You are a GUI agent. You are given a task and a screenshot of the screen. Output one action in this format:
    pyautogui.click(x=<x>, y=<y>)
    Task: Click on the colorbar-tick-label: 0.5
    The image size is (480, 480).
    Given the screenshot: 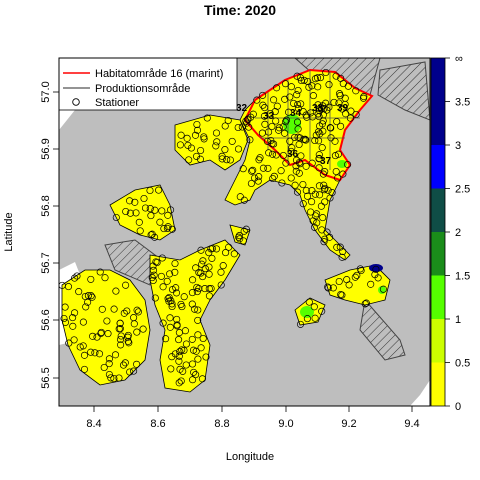 What is the action you would take?
    pyautogui.click(x=462, y=364)
    